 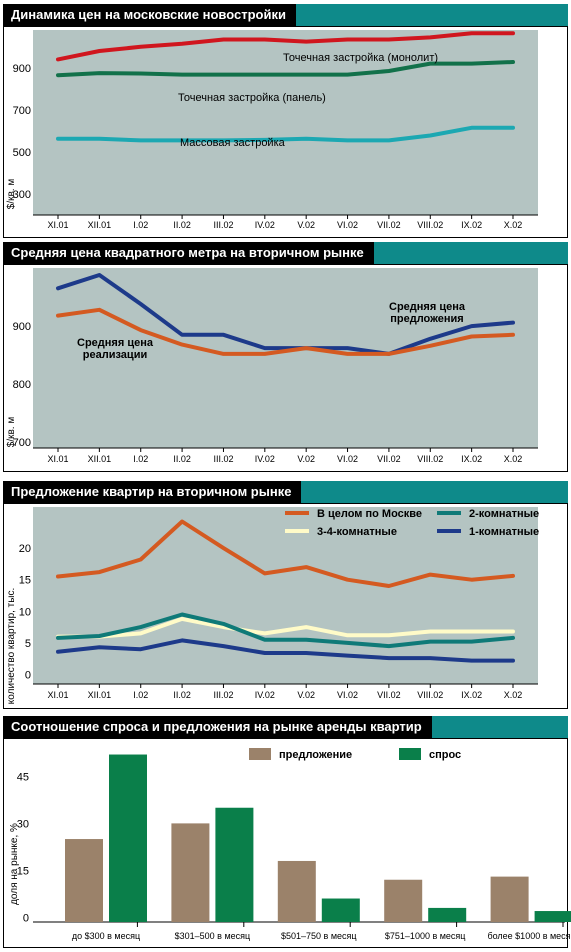 I want to click on y-tick-label: 45, so click(x=23, y=777).